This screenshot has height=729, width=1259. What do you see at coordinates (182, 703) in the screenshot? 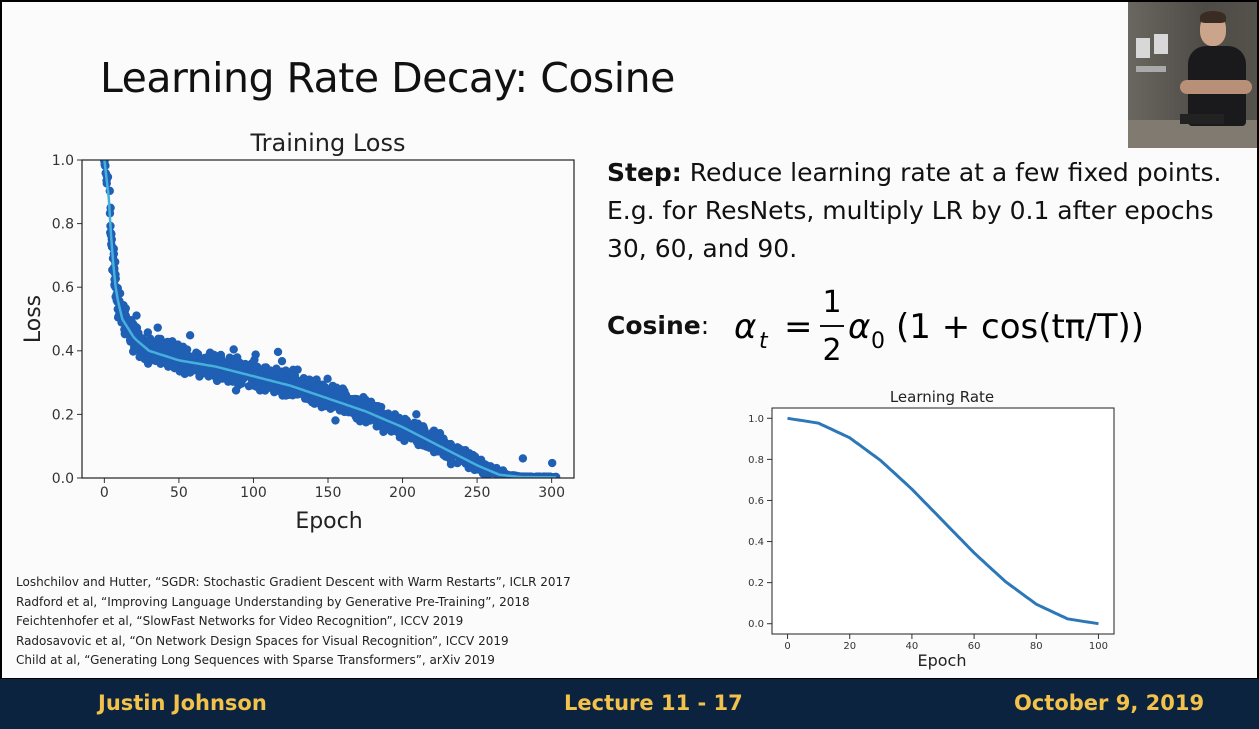
I see `footer-author: Justin Johnson` at bounding box center [182, 703].